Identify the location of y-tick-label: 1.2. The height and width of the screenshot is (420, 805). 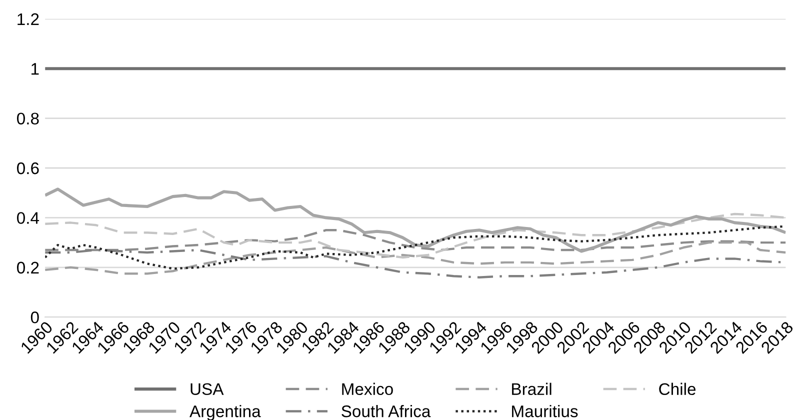
(28, 19).